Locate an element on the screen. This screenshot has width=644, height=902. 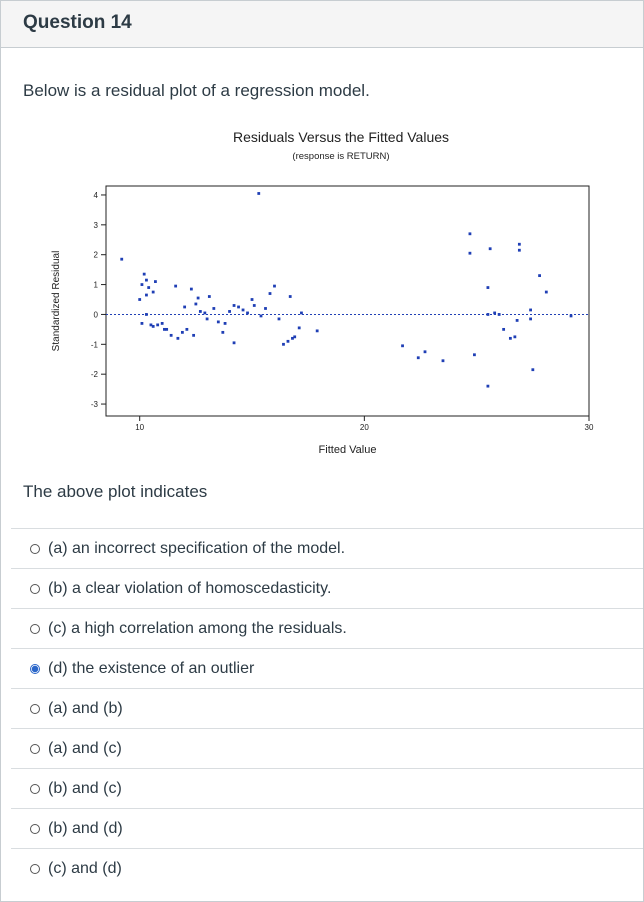
chart-subtitle: (response is RETURN) is located at coordinates (341, 156).